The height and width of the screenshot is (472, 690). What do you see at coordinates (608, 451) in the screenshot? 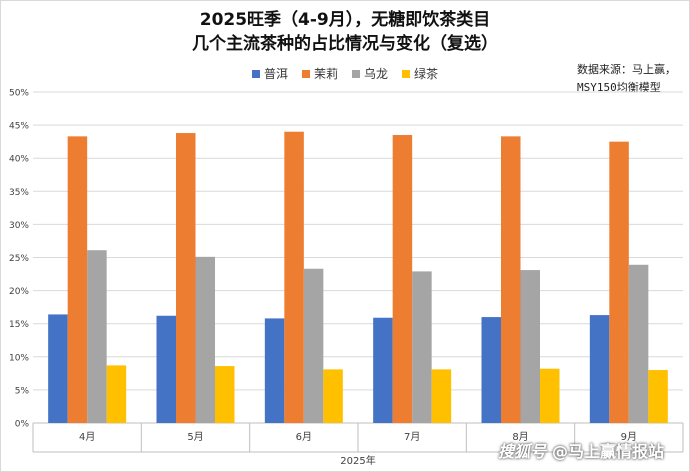
I see `watermark-text: @马上赢情报站` at bounding box center [608, 451].